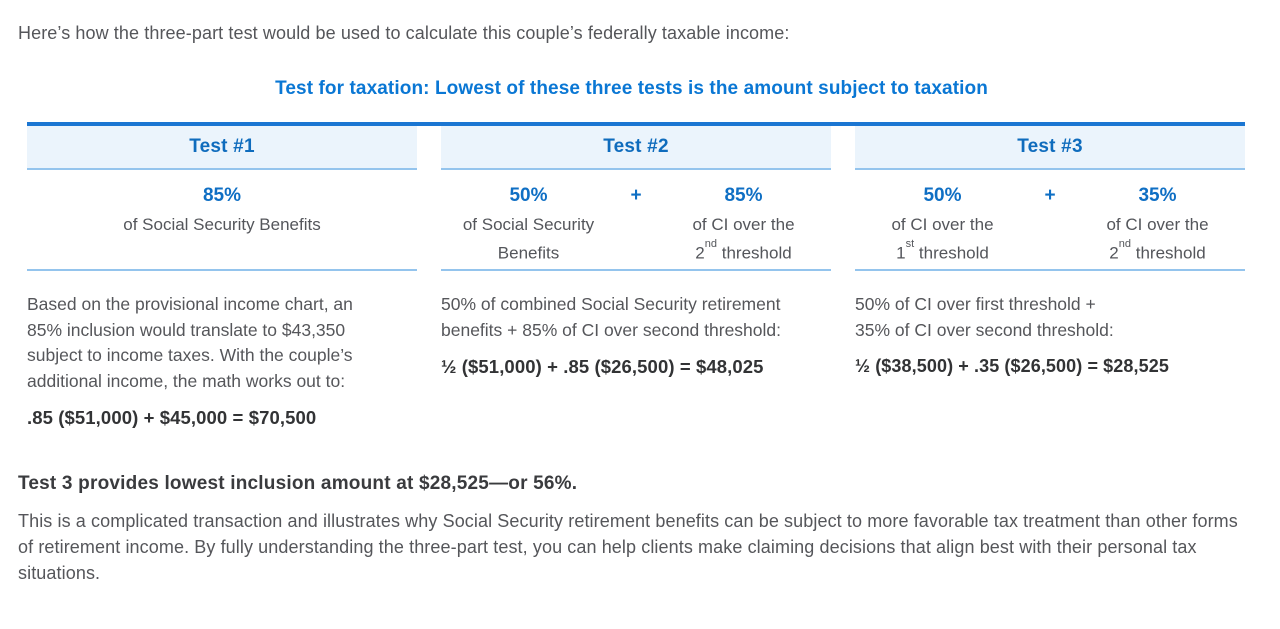 The width and height of the screenshot is (1280, 629). Describe the element at coordinates (528, 195) in the screenshot. I see `test-2-percent-1: 50%` at that location.